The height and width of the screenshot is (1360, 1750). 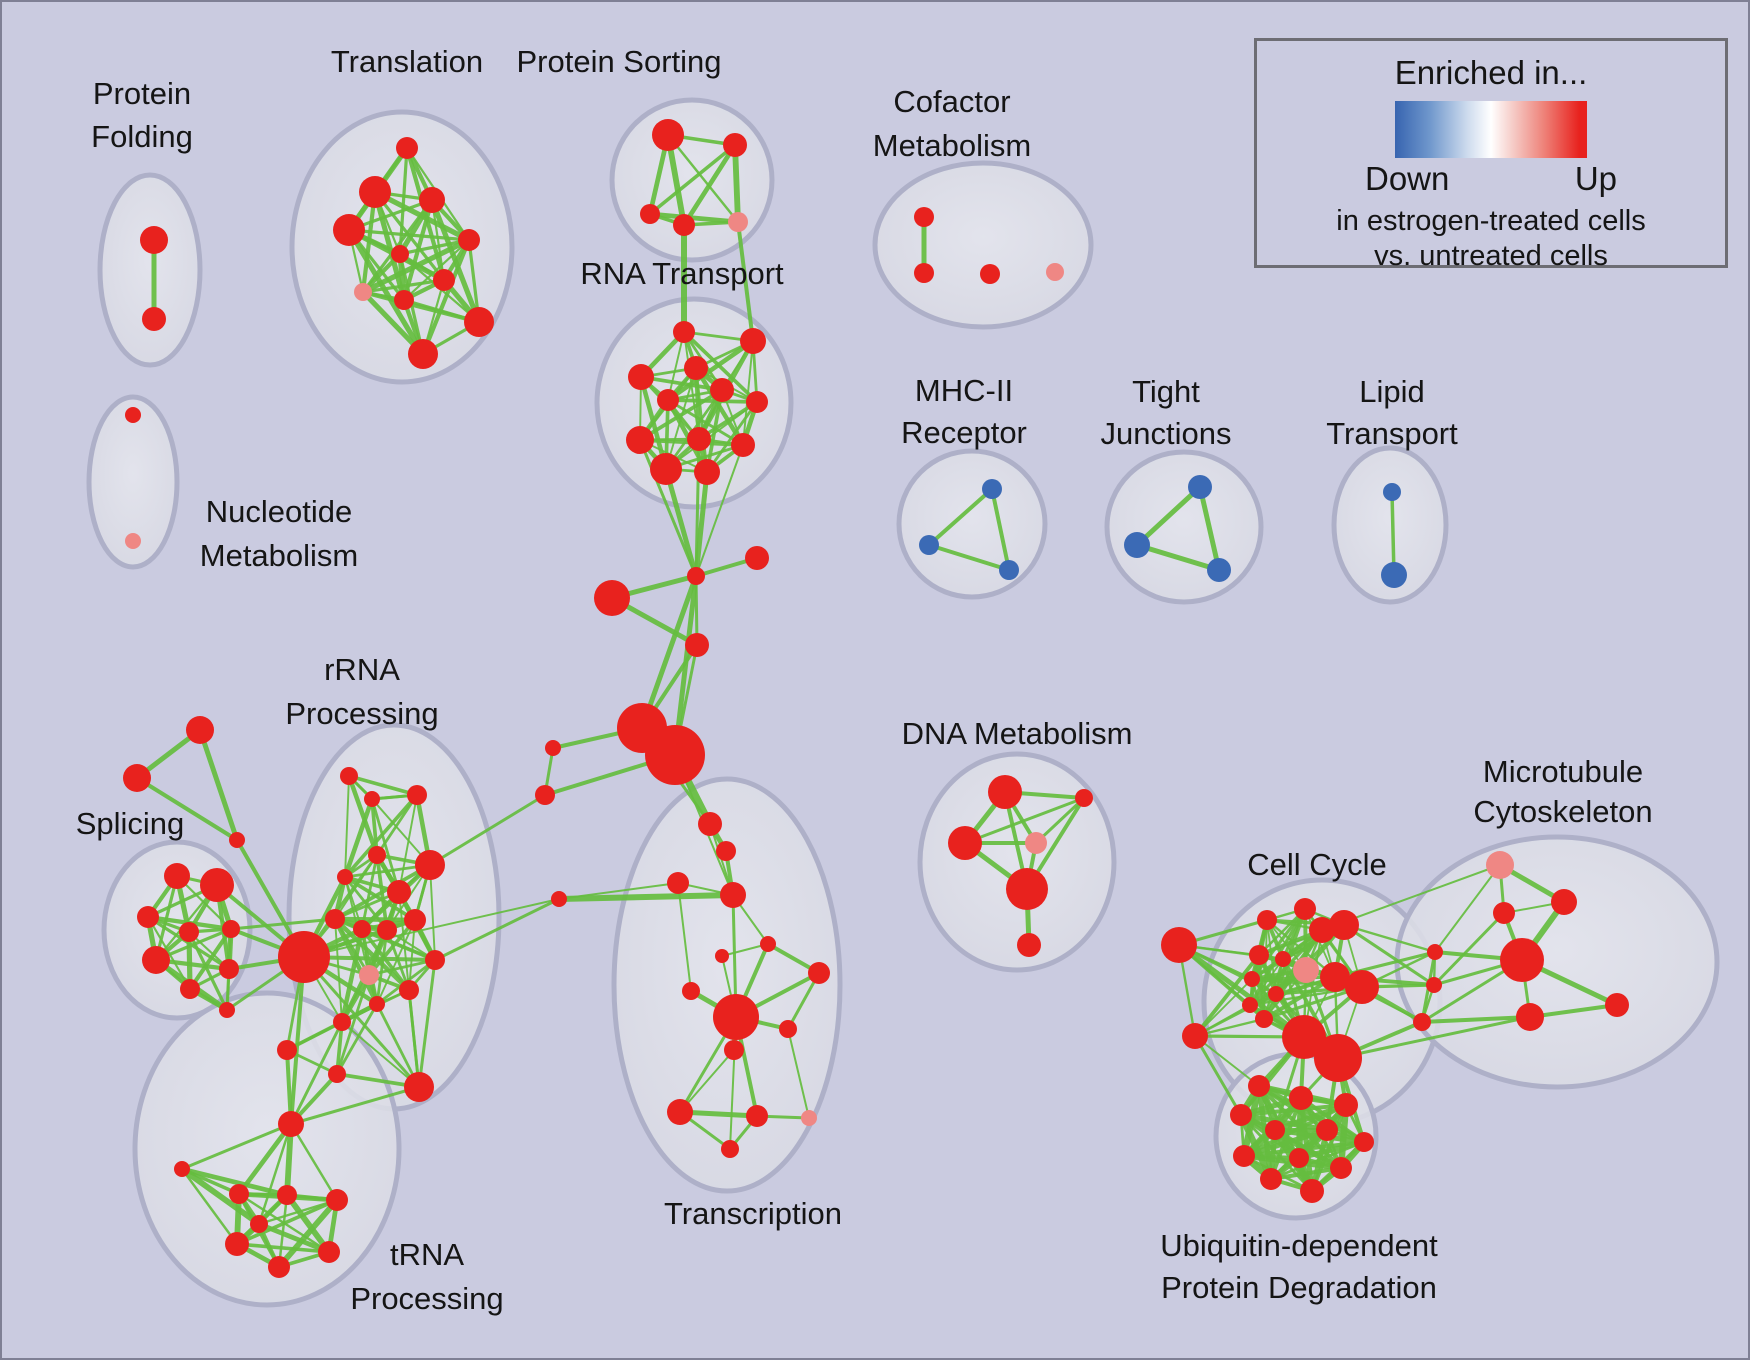 What do you see at coordinates (1562, 811) in the screenshot?
I see `cluster-label-microtubule-cytoskeleton: Cytoskeleton` at bounding box center [1562, 811].